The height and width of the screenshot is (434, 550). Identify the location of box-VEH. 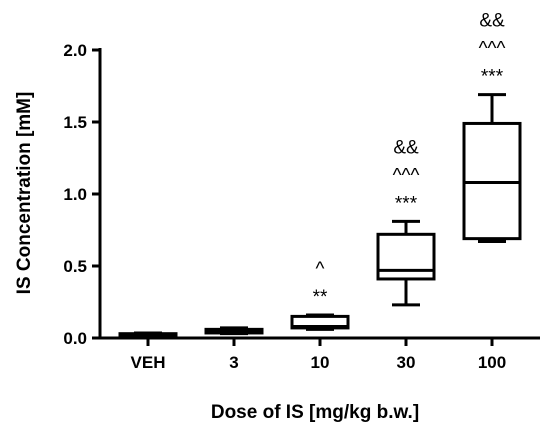
(148, 334).